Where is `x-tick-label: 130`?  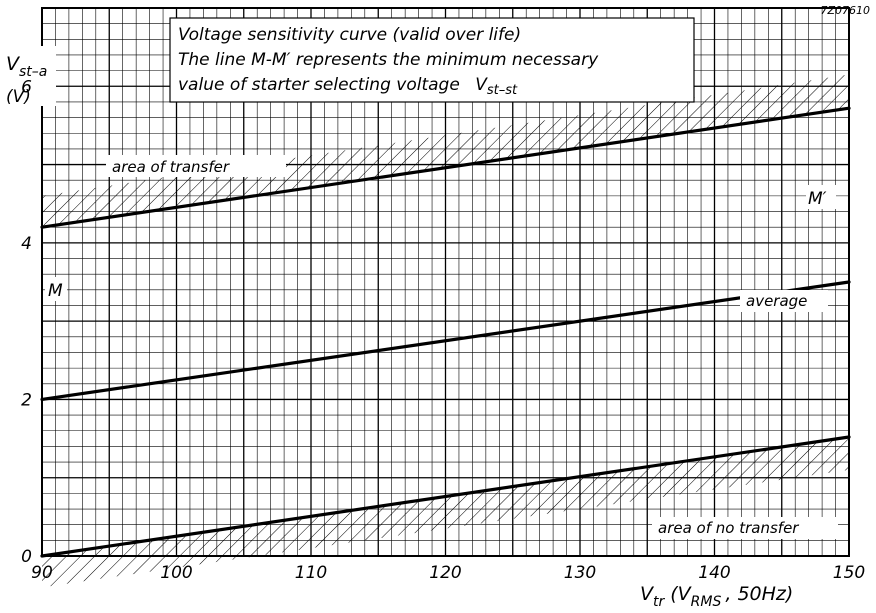 x-tick-label: 130 is located at coordinates (580, 573).